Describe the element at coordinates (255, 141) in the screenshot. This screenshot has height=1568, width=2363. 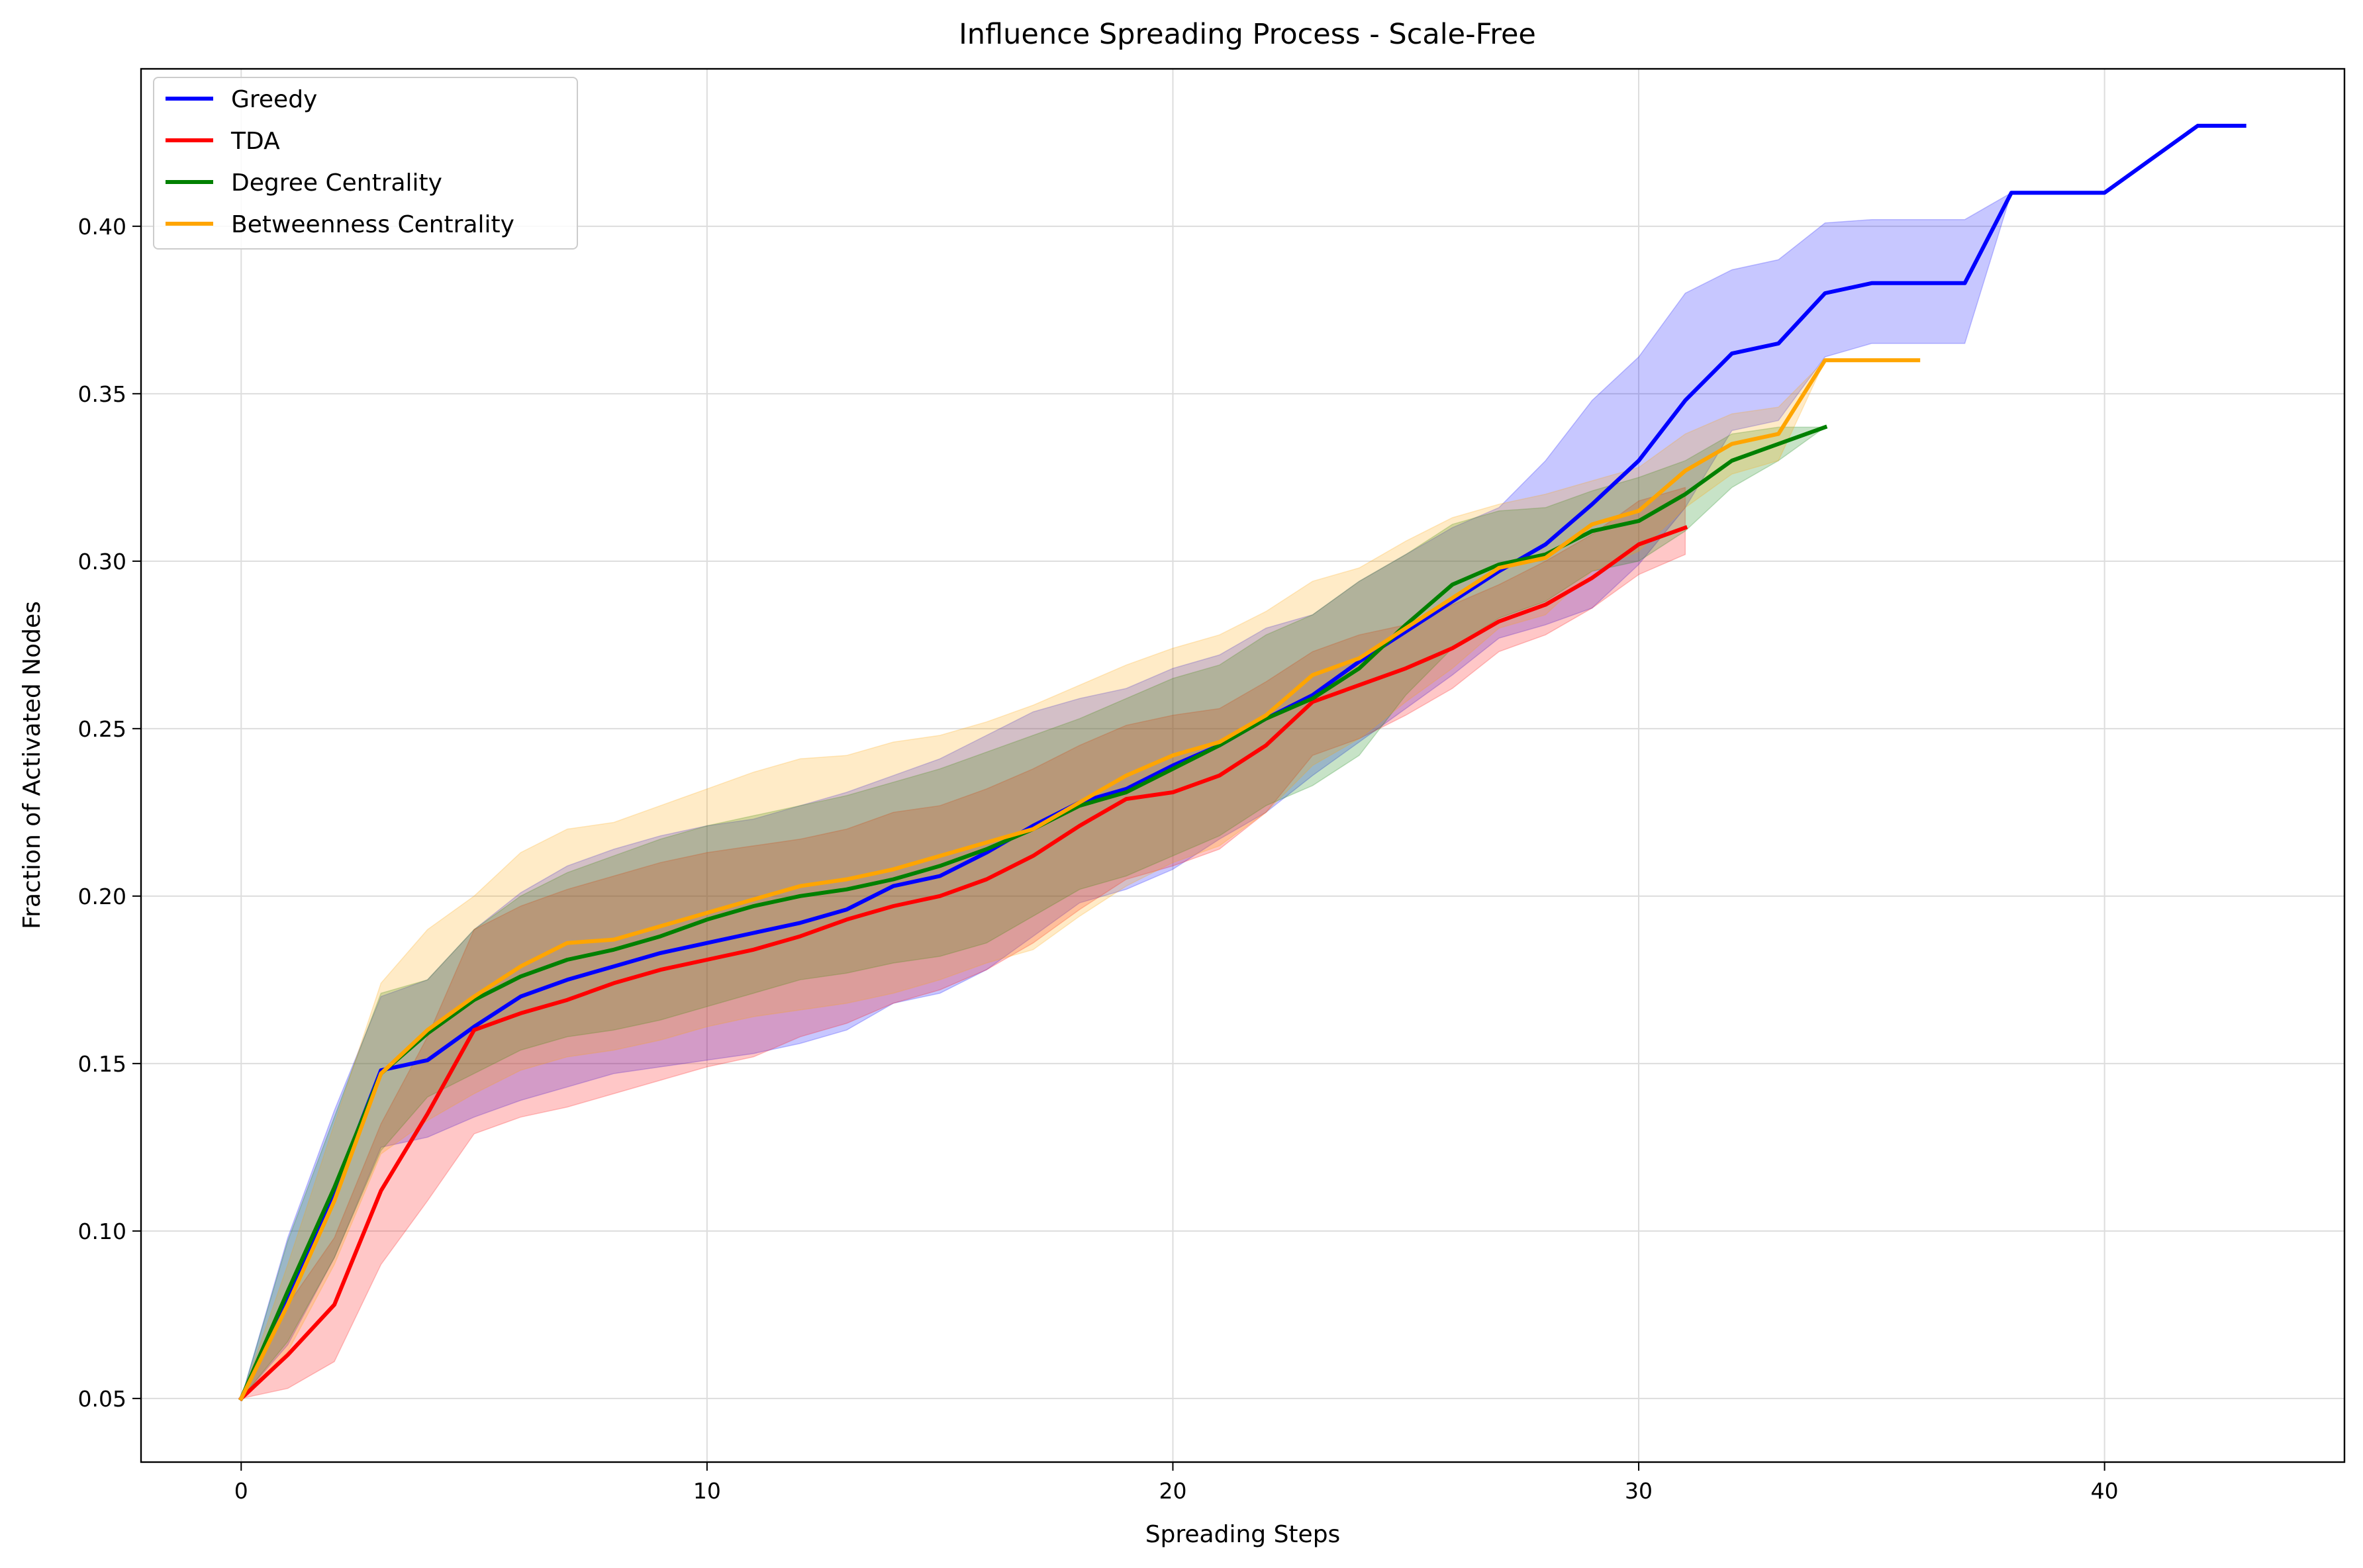
I see `legend-label-tda: TDA` at that location.